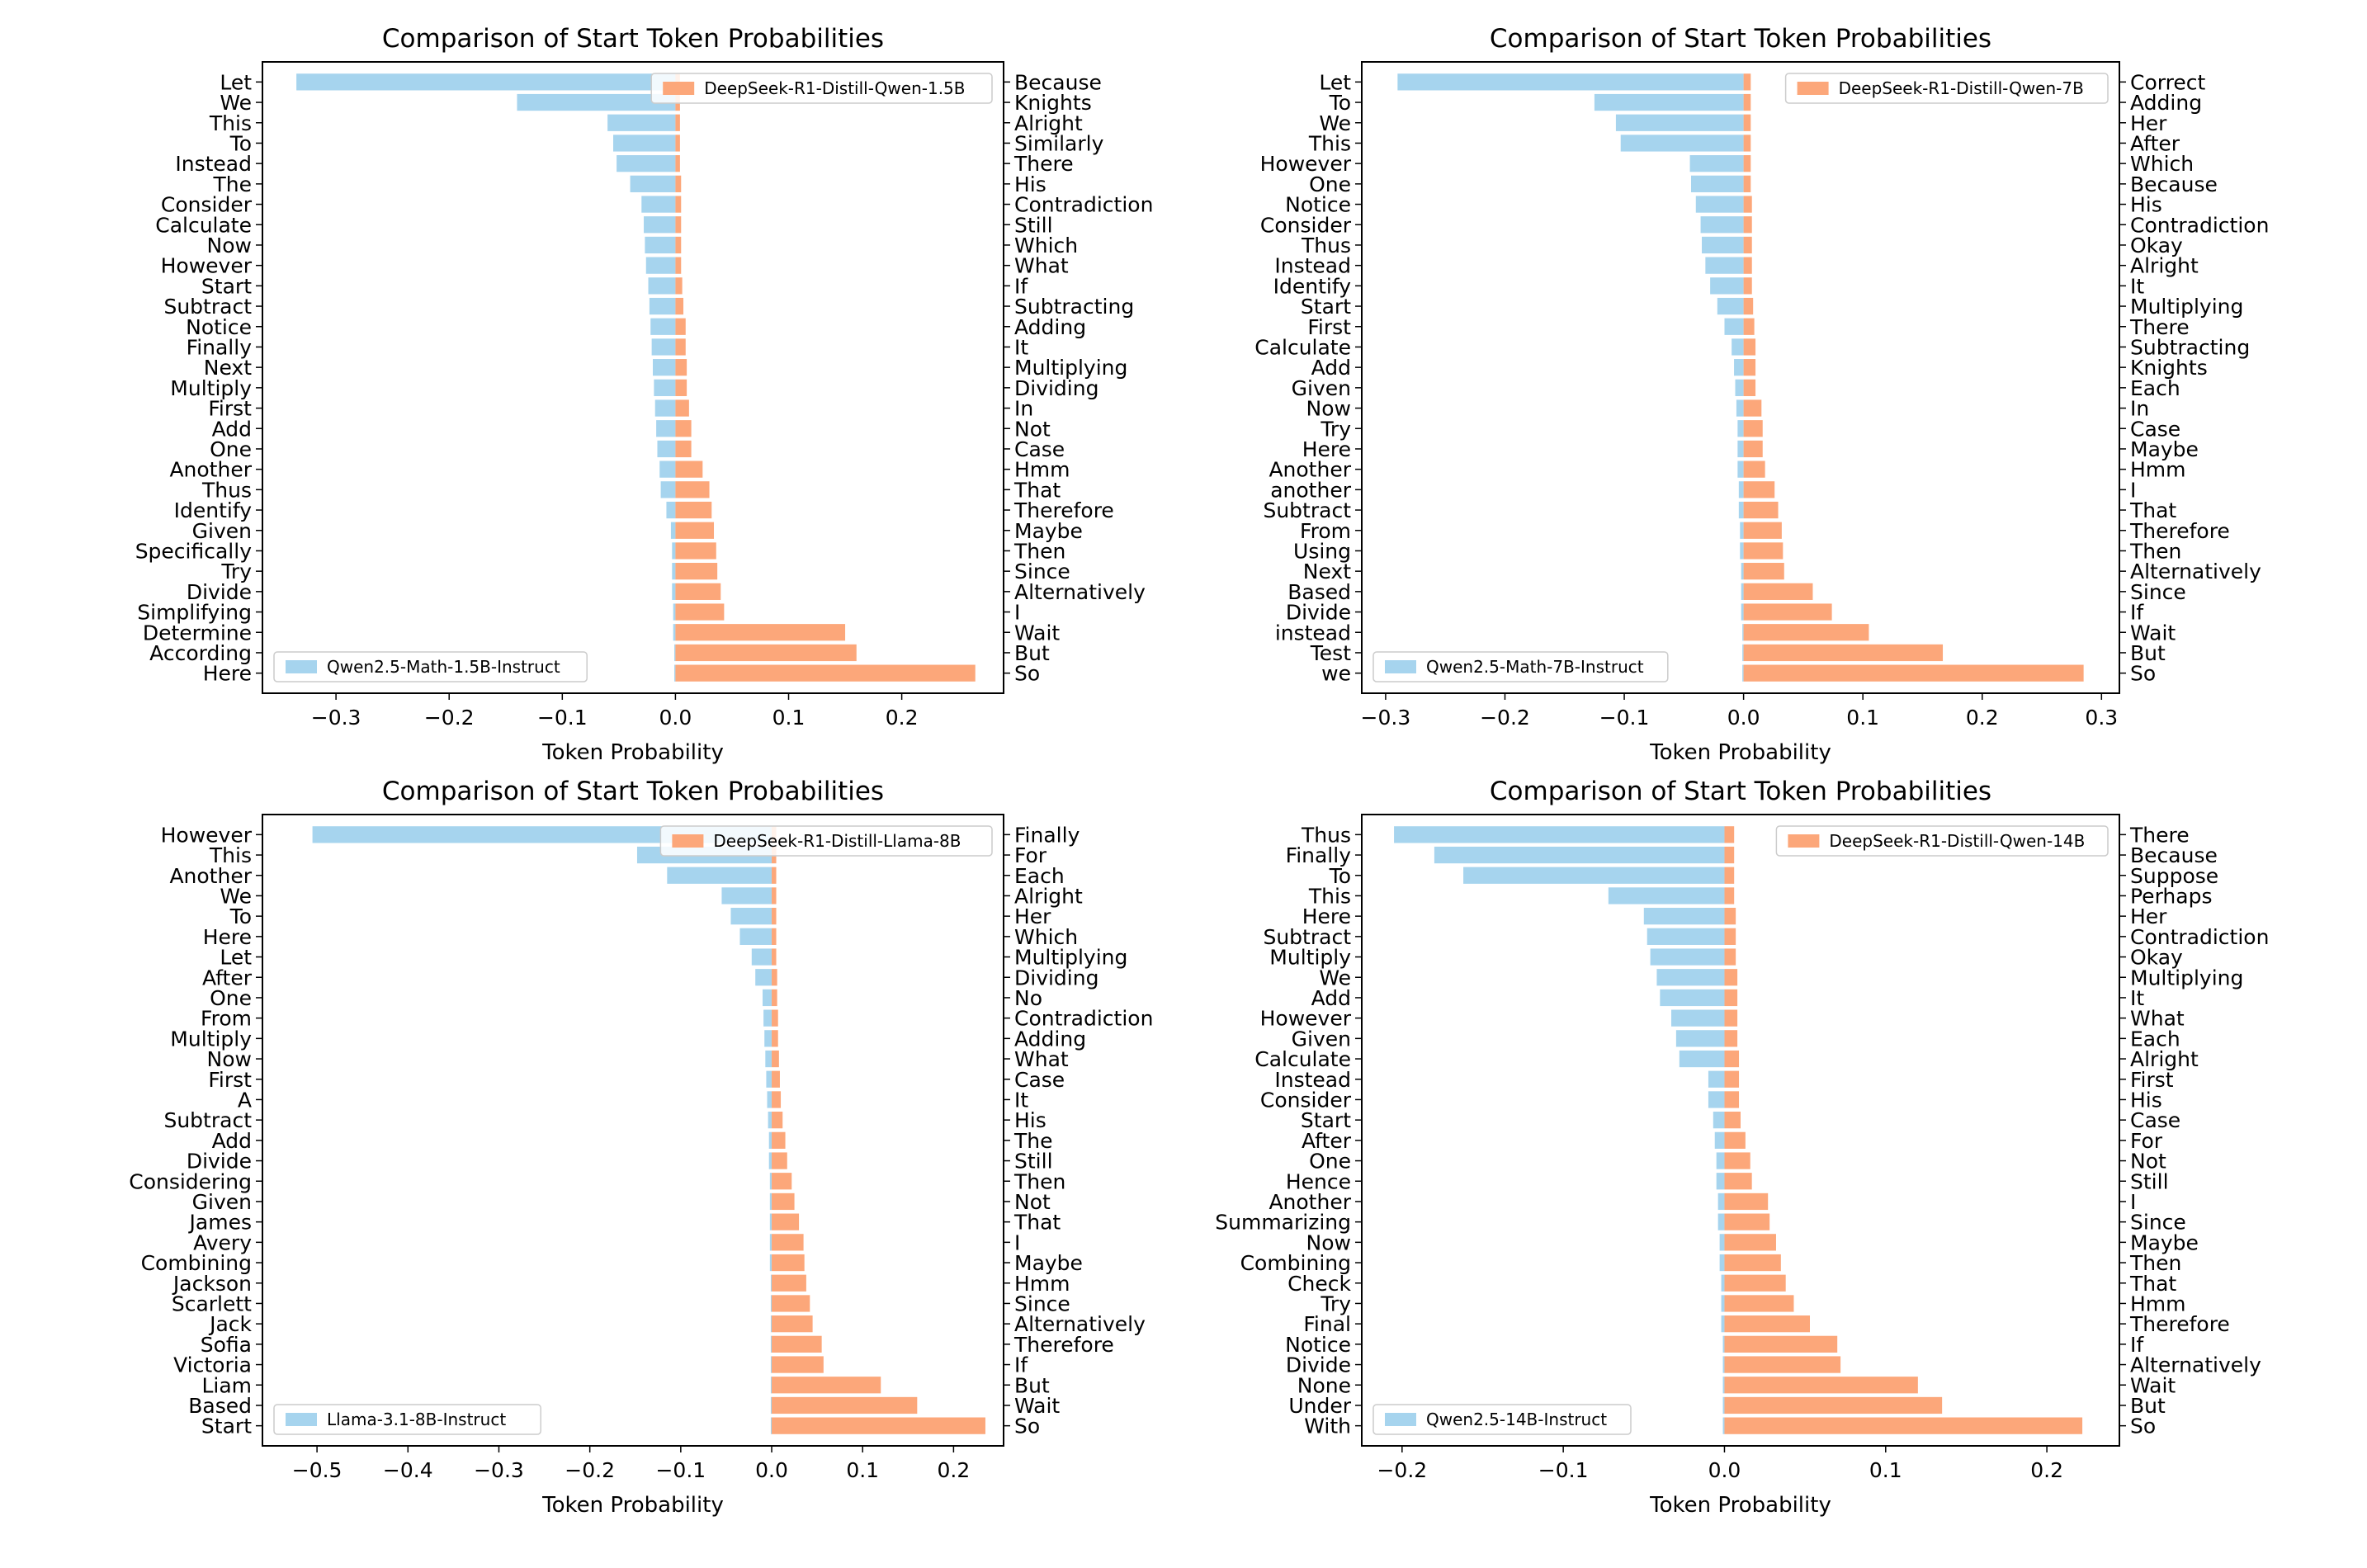  I want to click on ytick-label-left: Divide, so click(1318, 1365).